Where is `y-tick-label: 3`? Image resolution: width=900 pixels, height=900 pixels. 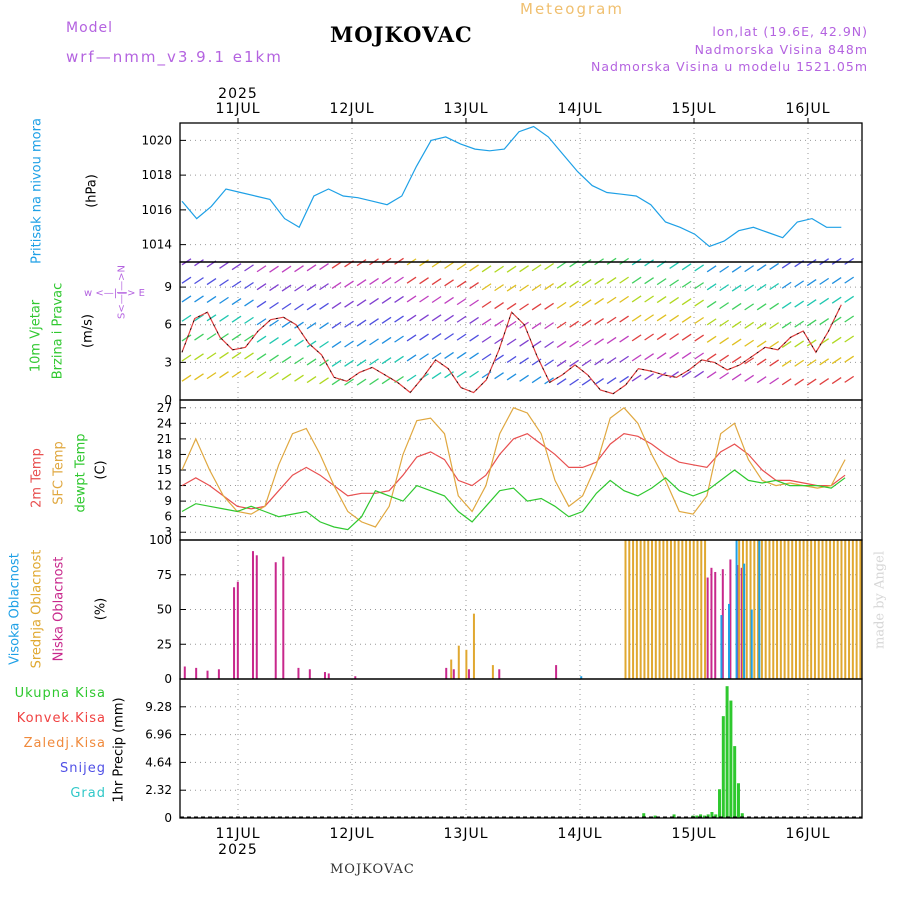
y-tick-label: 3 is located at coordinates (168, 362).